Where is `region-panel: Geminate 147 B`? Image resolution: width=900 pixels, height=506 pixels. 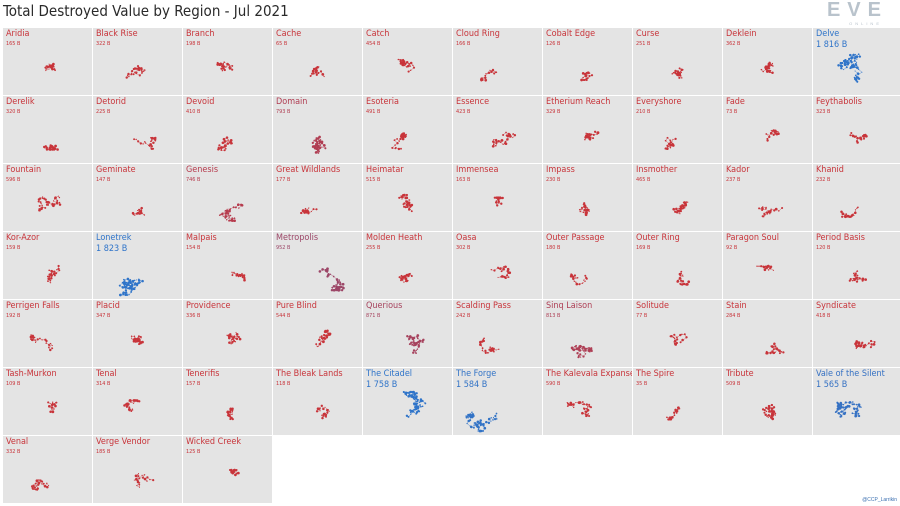
region-panel: Geminate 147 B is located at coordinates (137, 197).